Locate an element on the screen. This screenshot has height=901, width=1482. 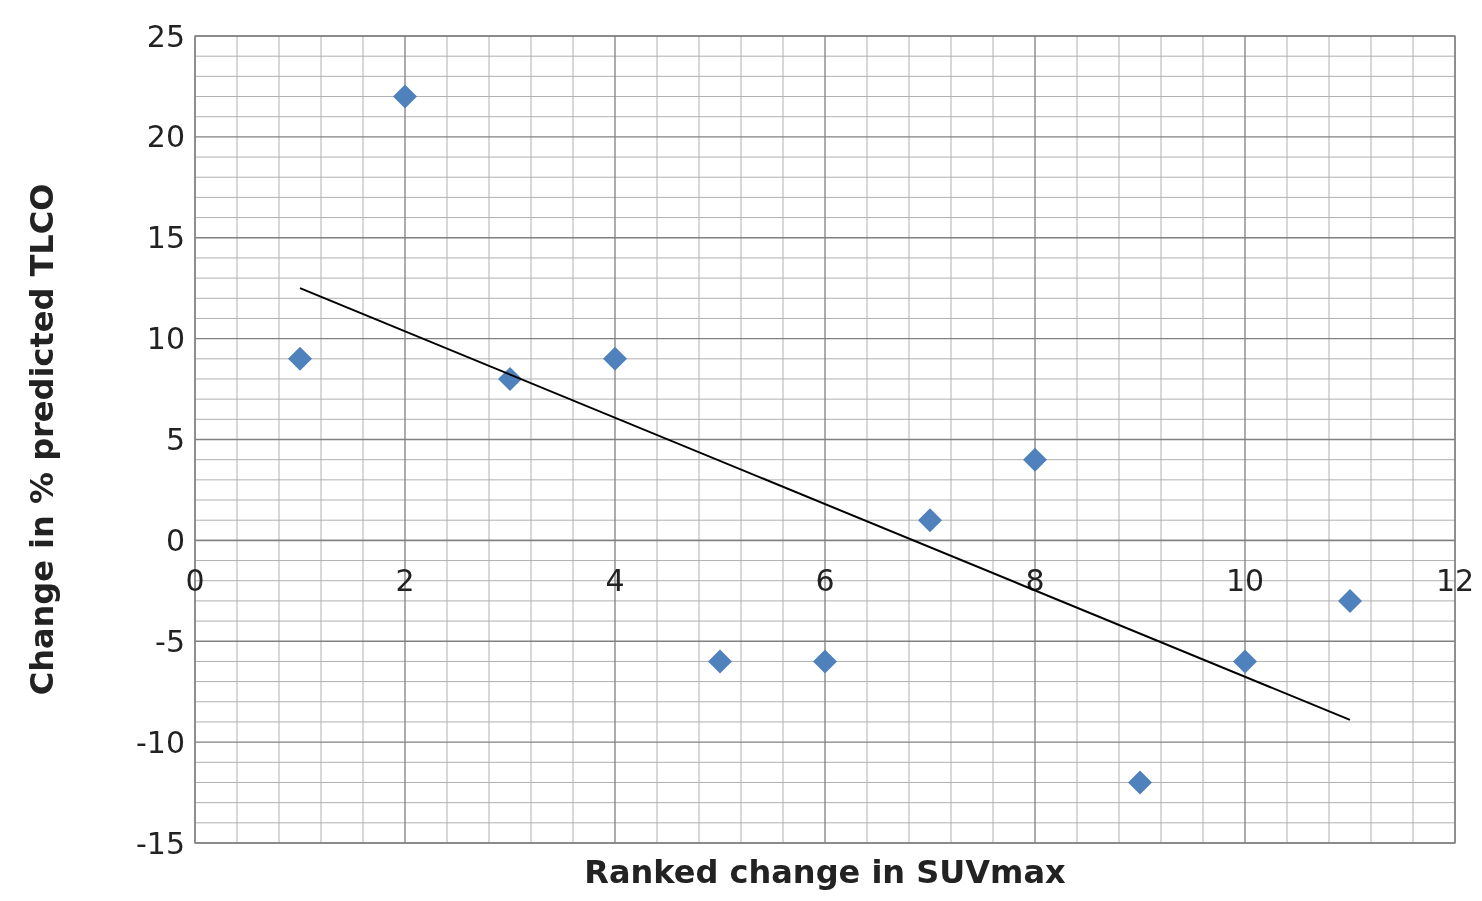
y-tick-label: 25 is located at coordinates (165, 36).